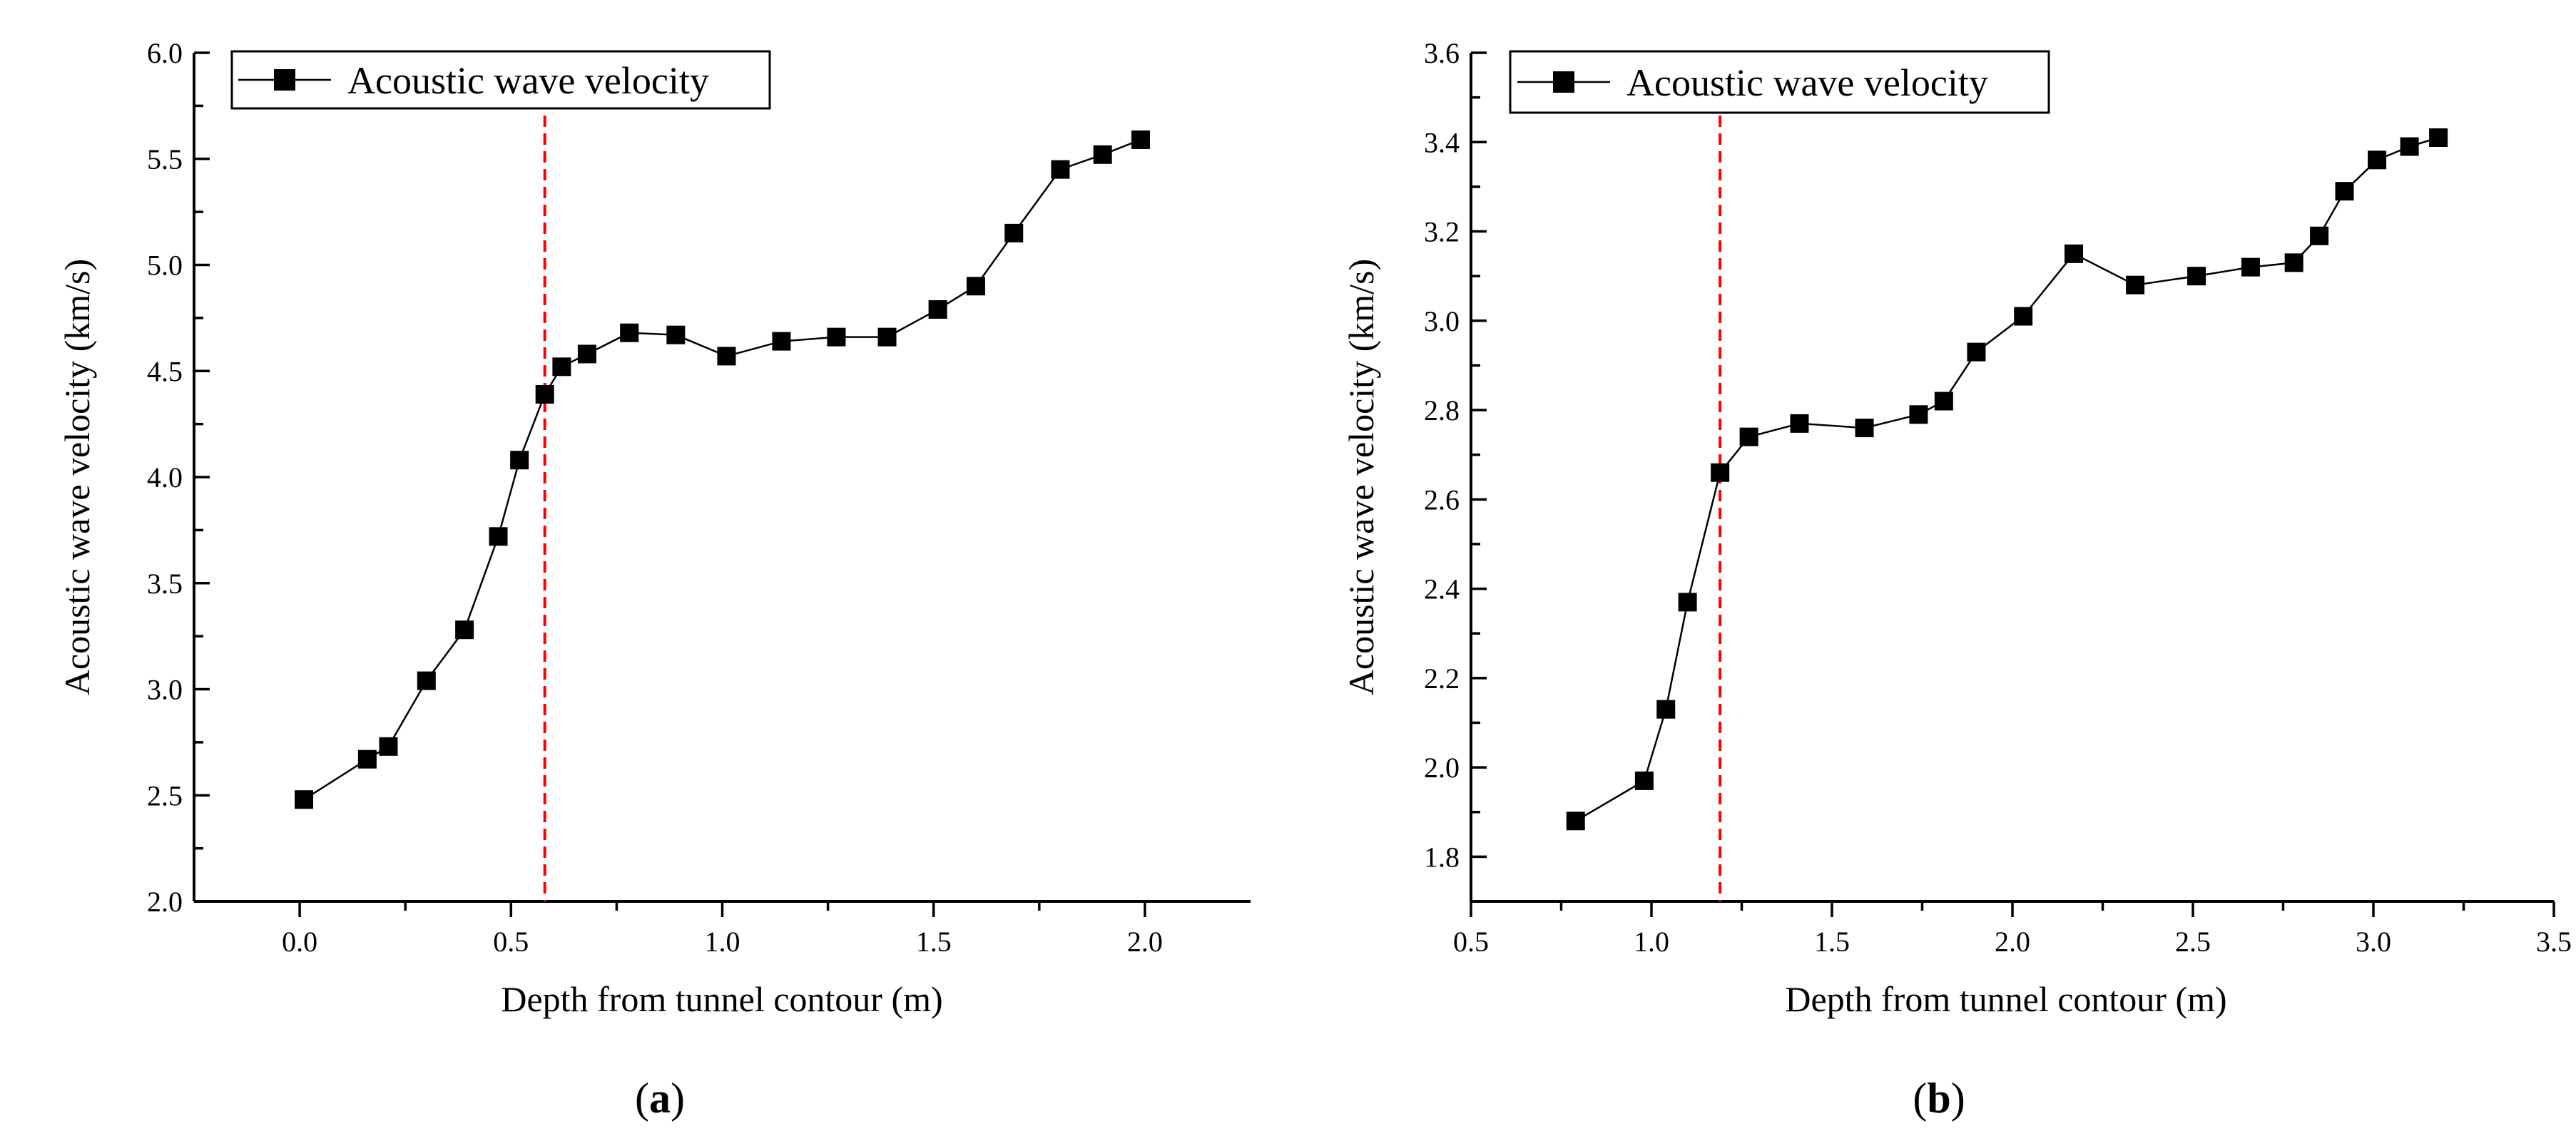 The width and height of the screenshot is (2576, 1136). I want to click on panel-b-y-tick-label: 2.4, so click(1442, 589).